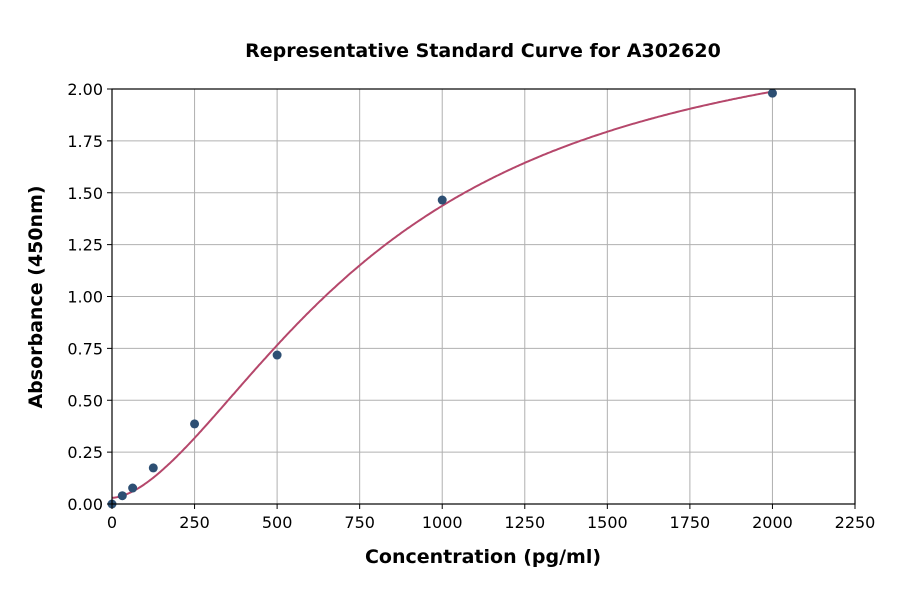  What do you see at coordinates (85, 193) in the screenshot?
I see `y-tick-label: 1.50` at bounding box center [85, 193].